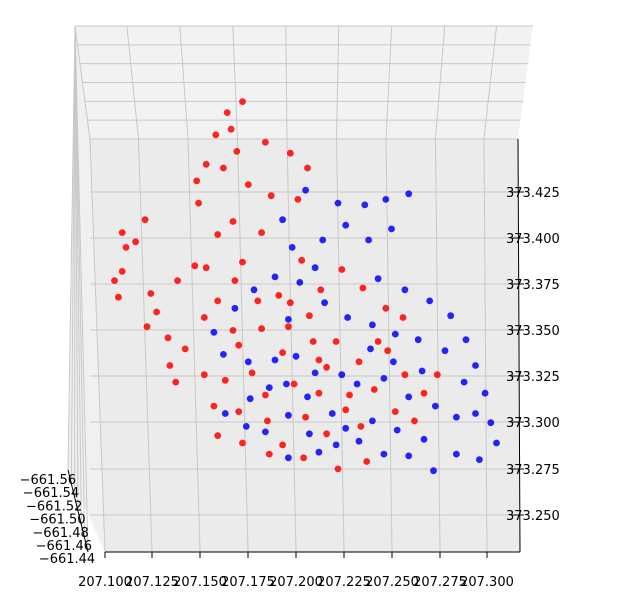 The height and width of the screenshot is (613, 622). What do you see at coordinates (533, 193) in the screenshot?
I see `z-tick-label: 373.425` at bounding box center [533, 193].